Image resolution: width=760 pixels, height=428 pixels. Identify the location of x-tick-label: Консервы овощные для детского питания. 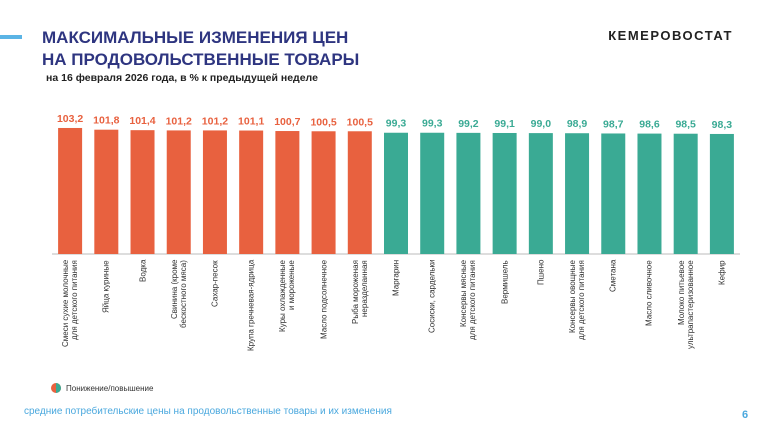
(577, 300).